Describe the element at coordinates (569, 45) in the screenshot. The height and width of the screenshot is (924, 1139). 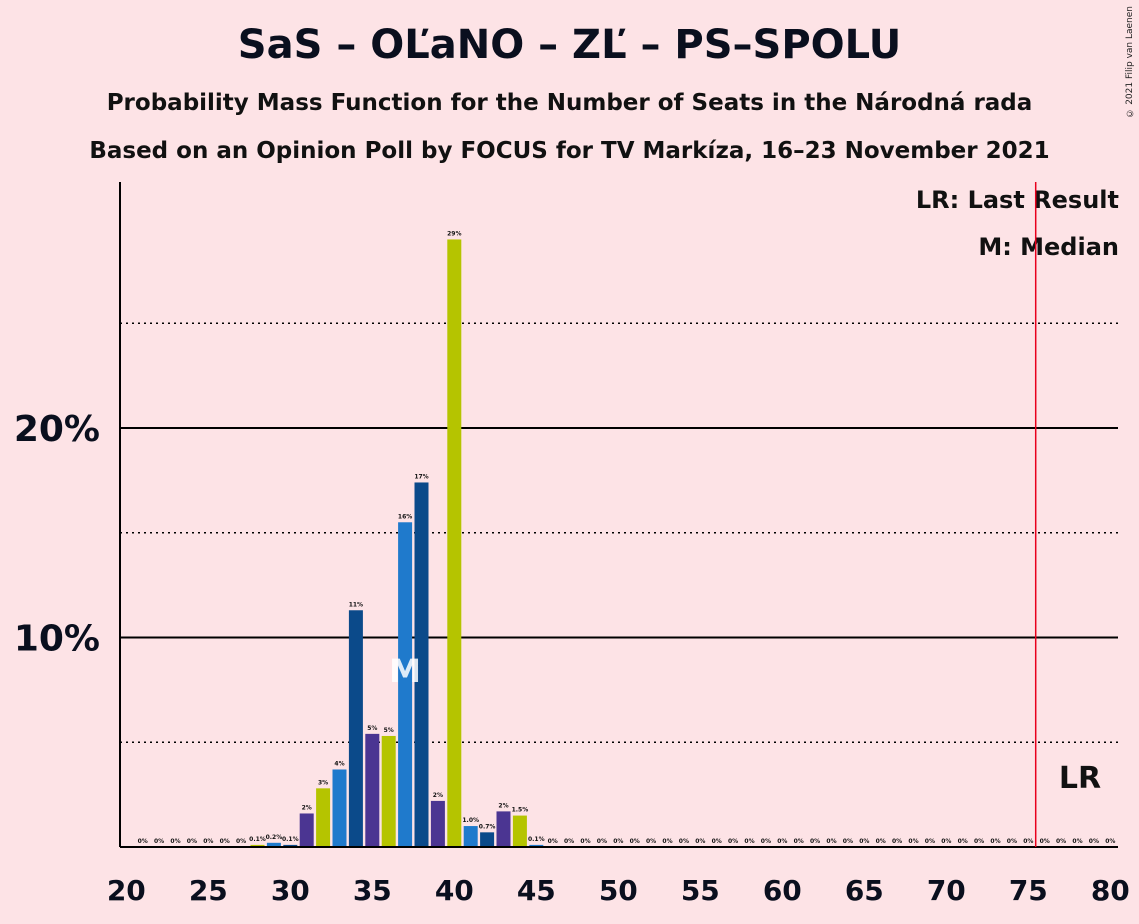
I see `chart-title: SaS – OĽaNO – ZĽ – PS–SPOLU` at that location.